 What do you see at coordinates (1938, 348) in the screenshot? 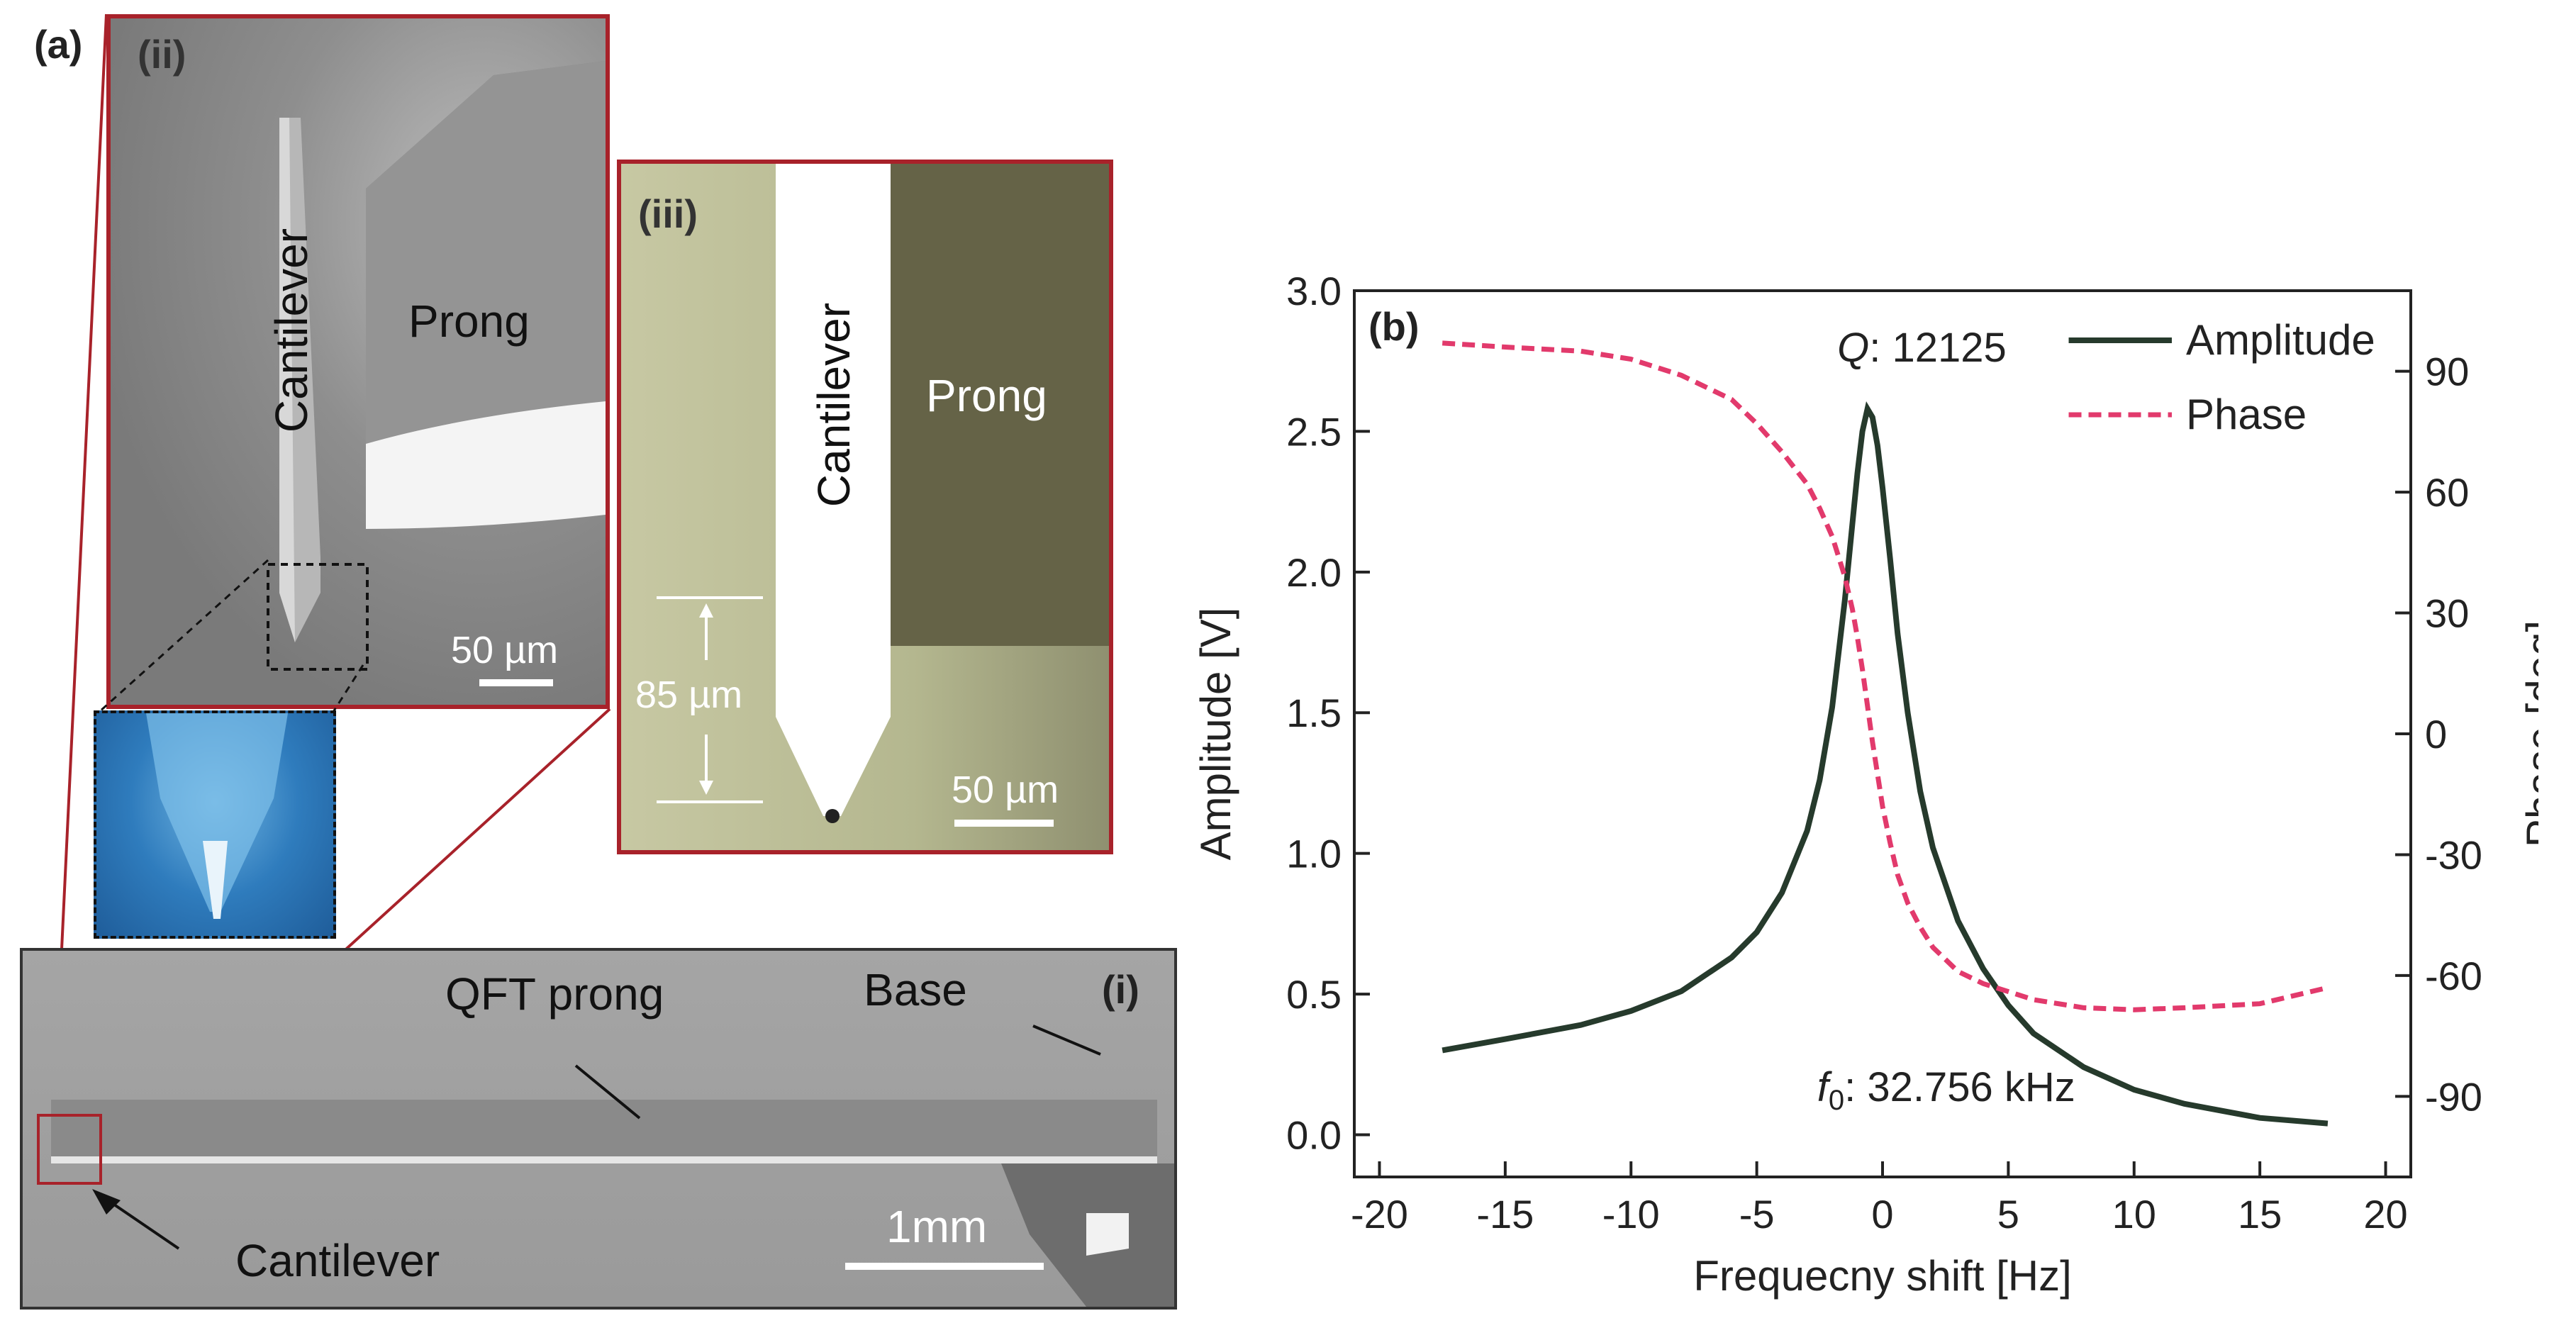
I see `q-value: : 12125` at bounding box center [1938, 348].